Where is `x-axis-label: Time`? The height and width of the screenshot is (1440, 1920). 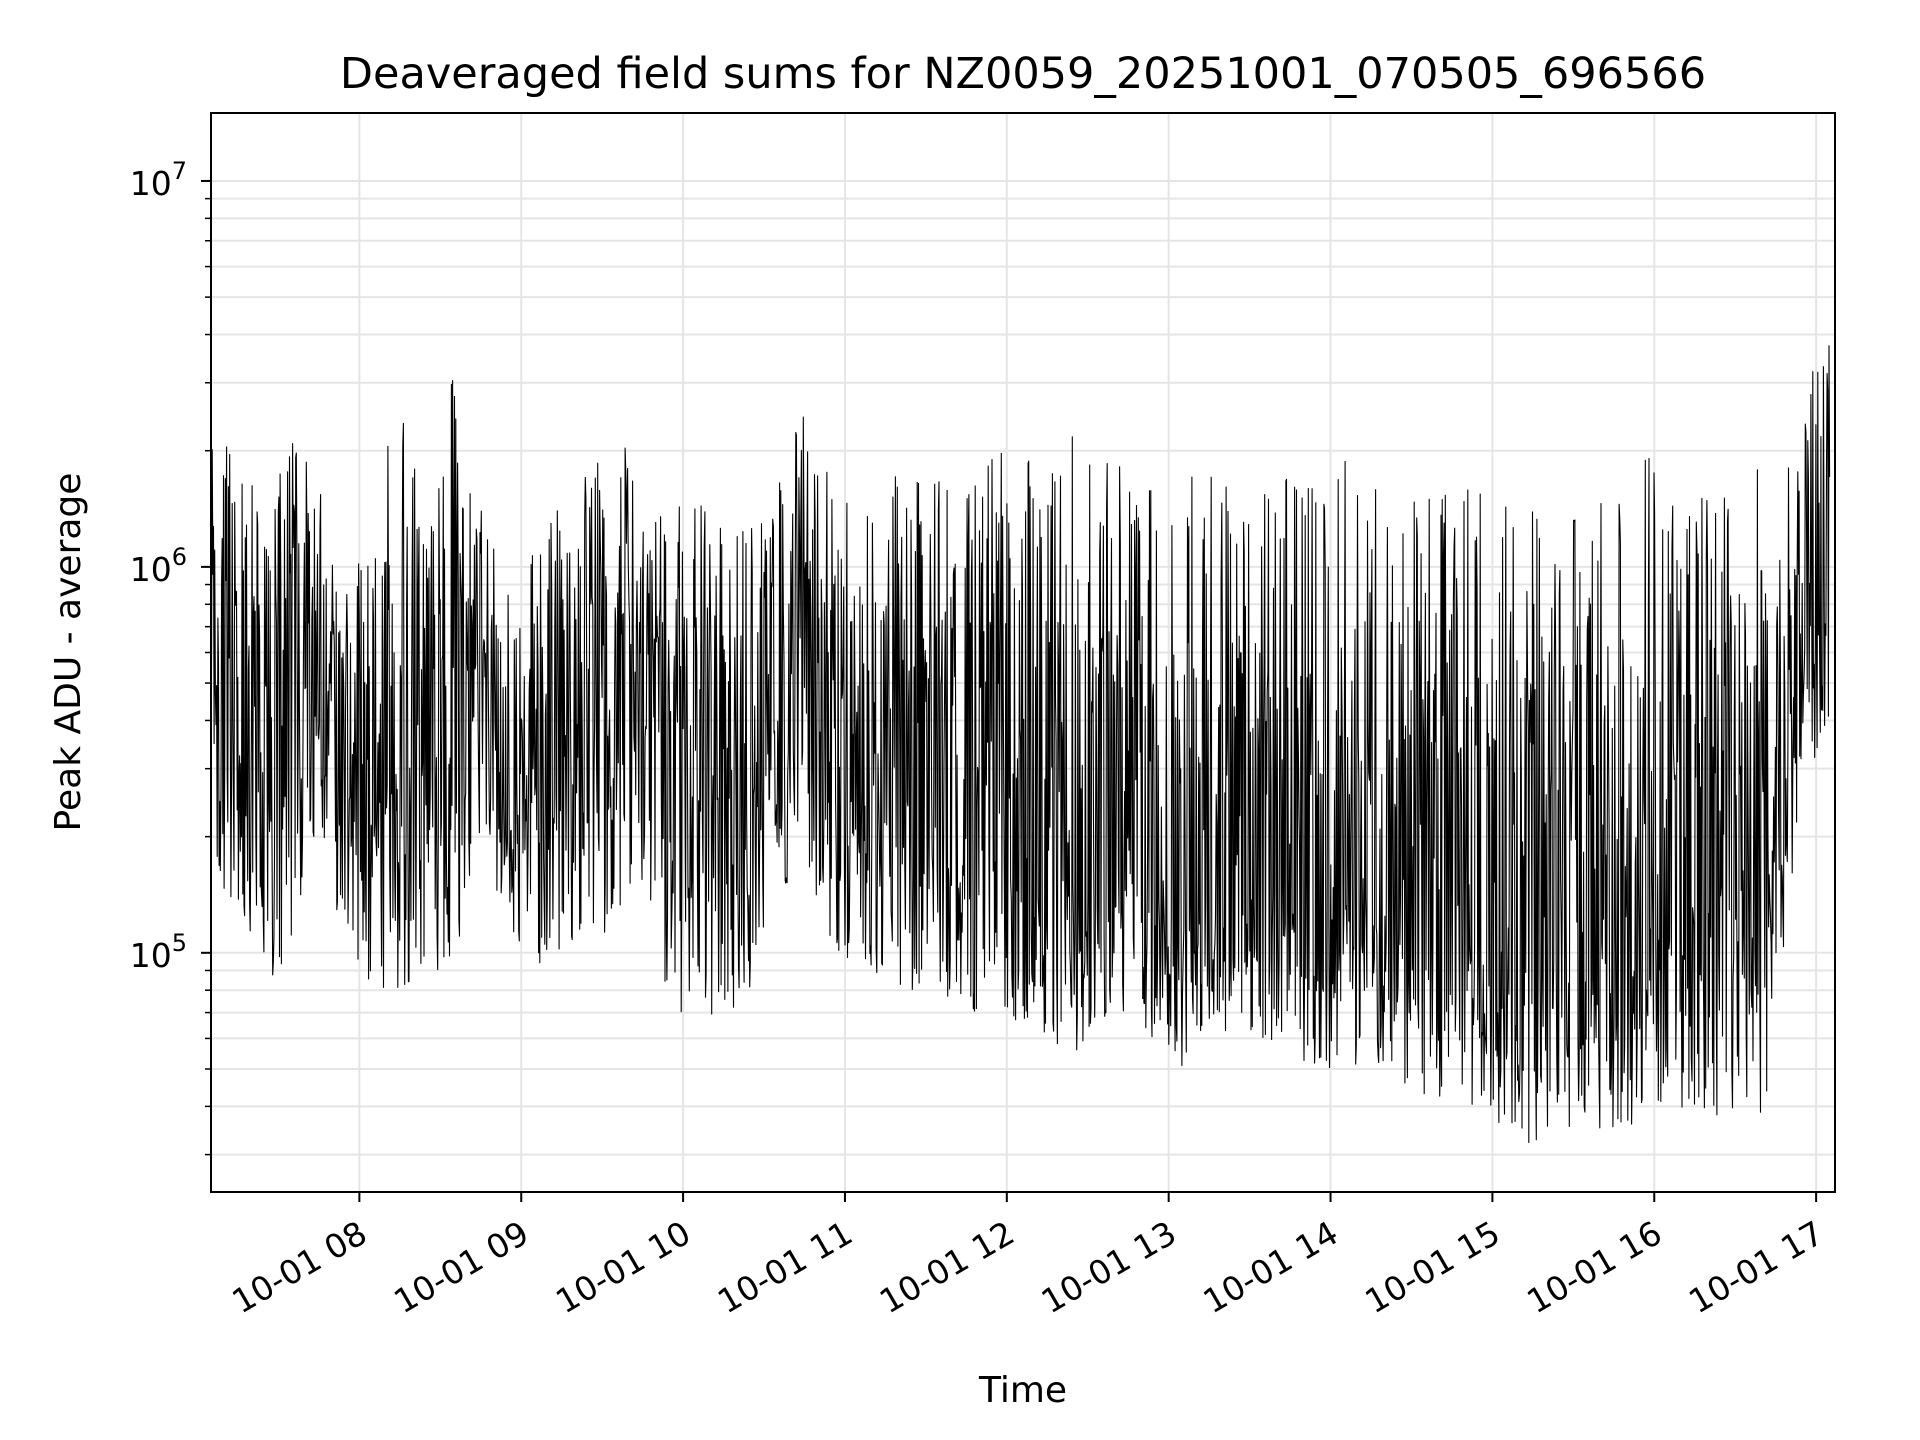 x-axis-label: Time is located at coordinates (1022, 1390).